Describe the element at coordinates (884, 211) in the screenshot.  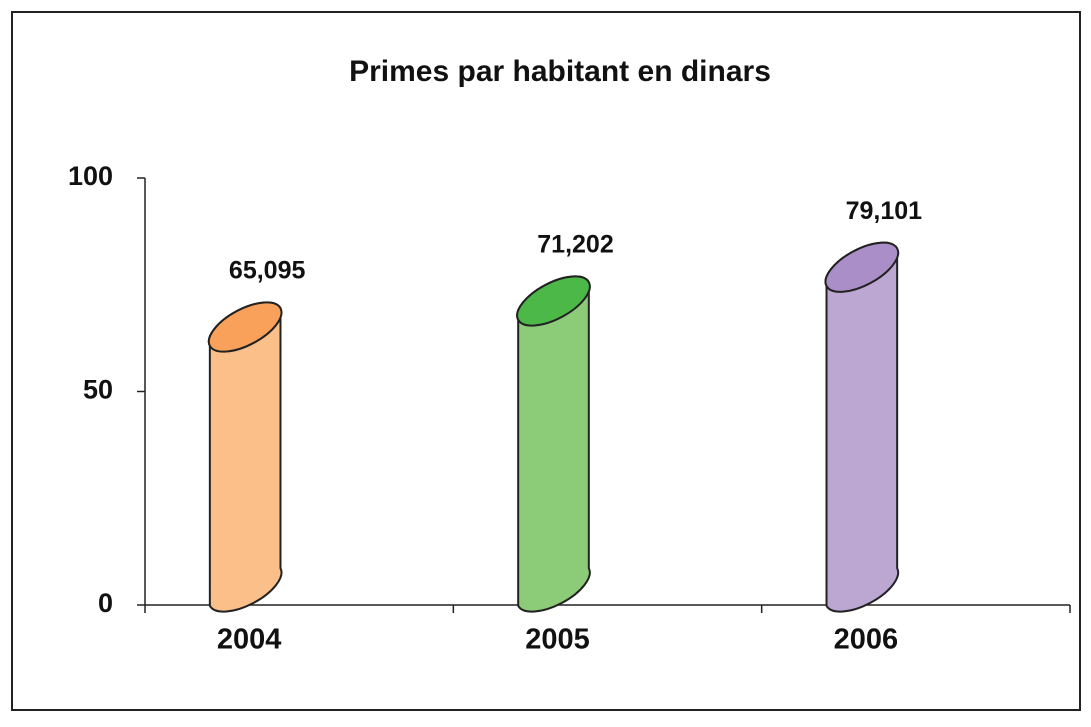
I see `data-label: 79,101` at that location.